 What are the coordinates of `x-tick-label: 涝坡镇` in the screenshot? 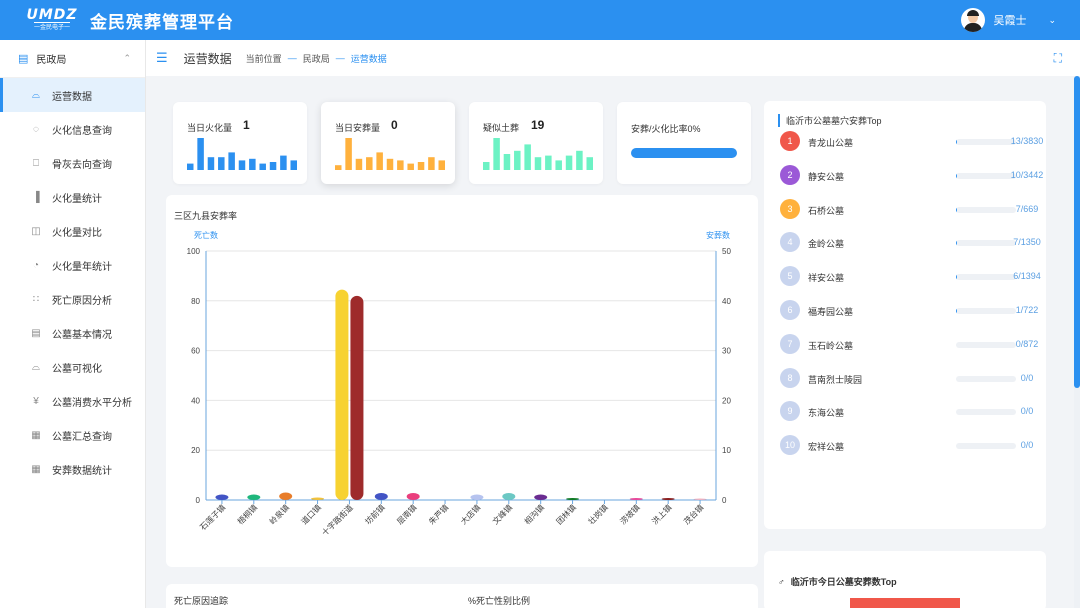 It's located at (630, 514).